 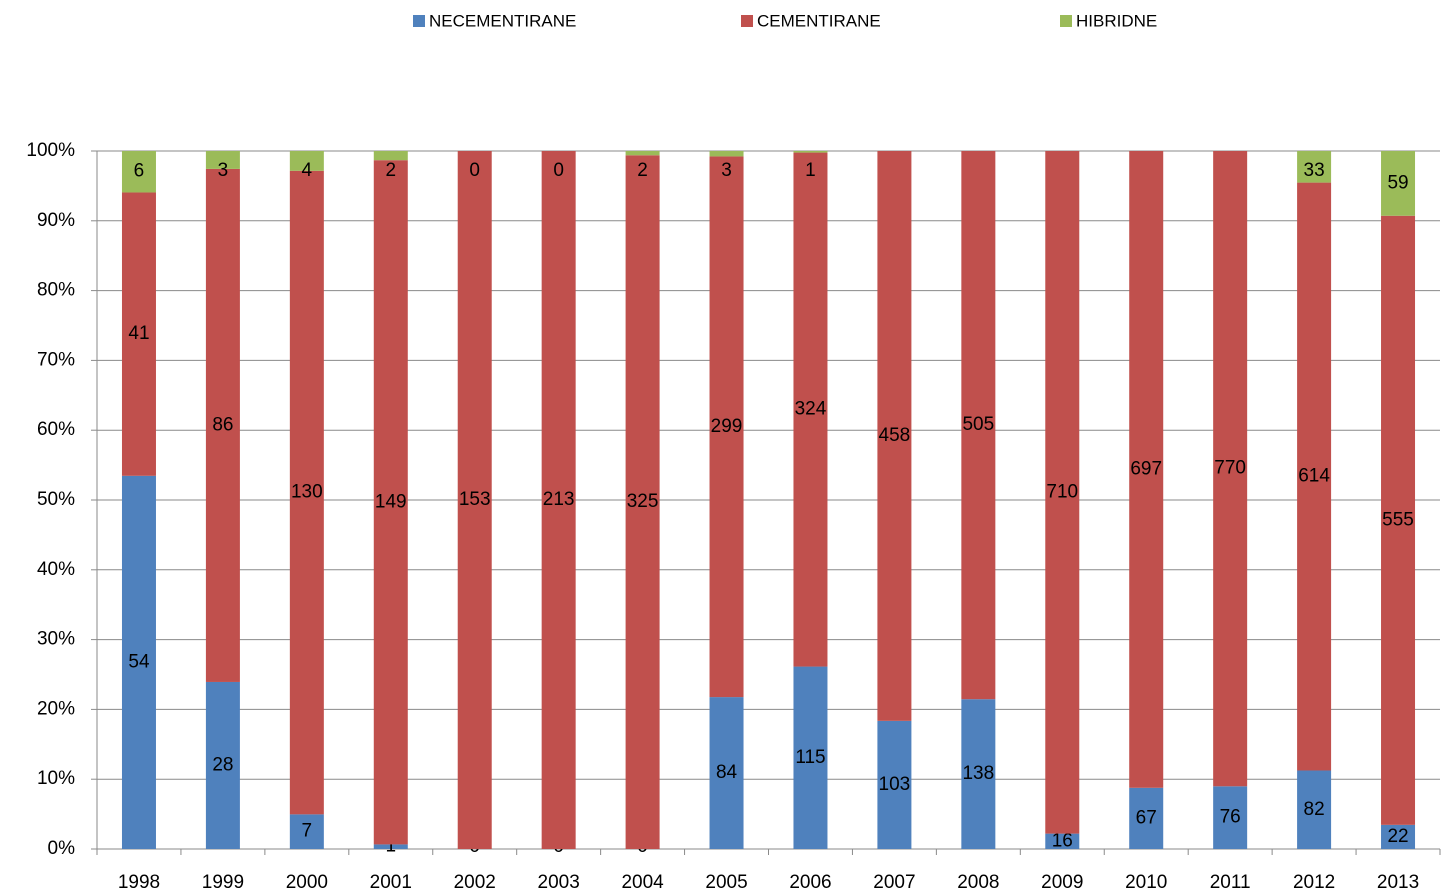 What do you see at coordinates (1398, 882) in the screenshot?
I see `x-tick-label: 2013` at bounding box center [1398, 882].